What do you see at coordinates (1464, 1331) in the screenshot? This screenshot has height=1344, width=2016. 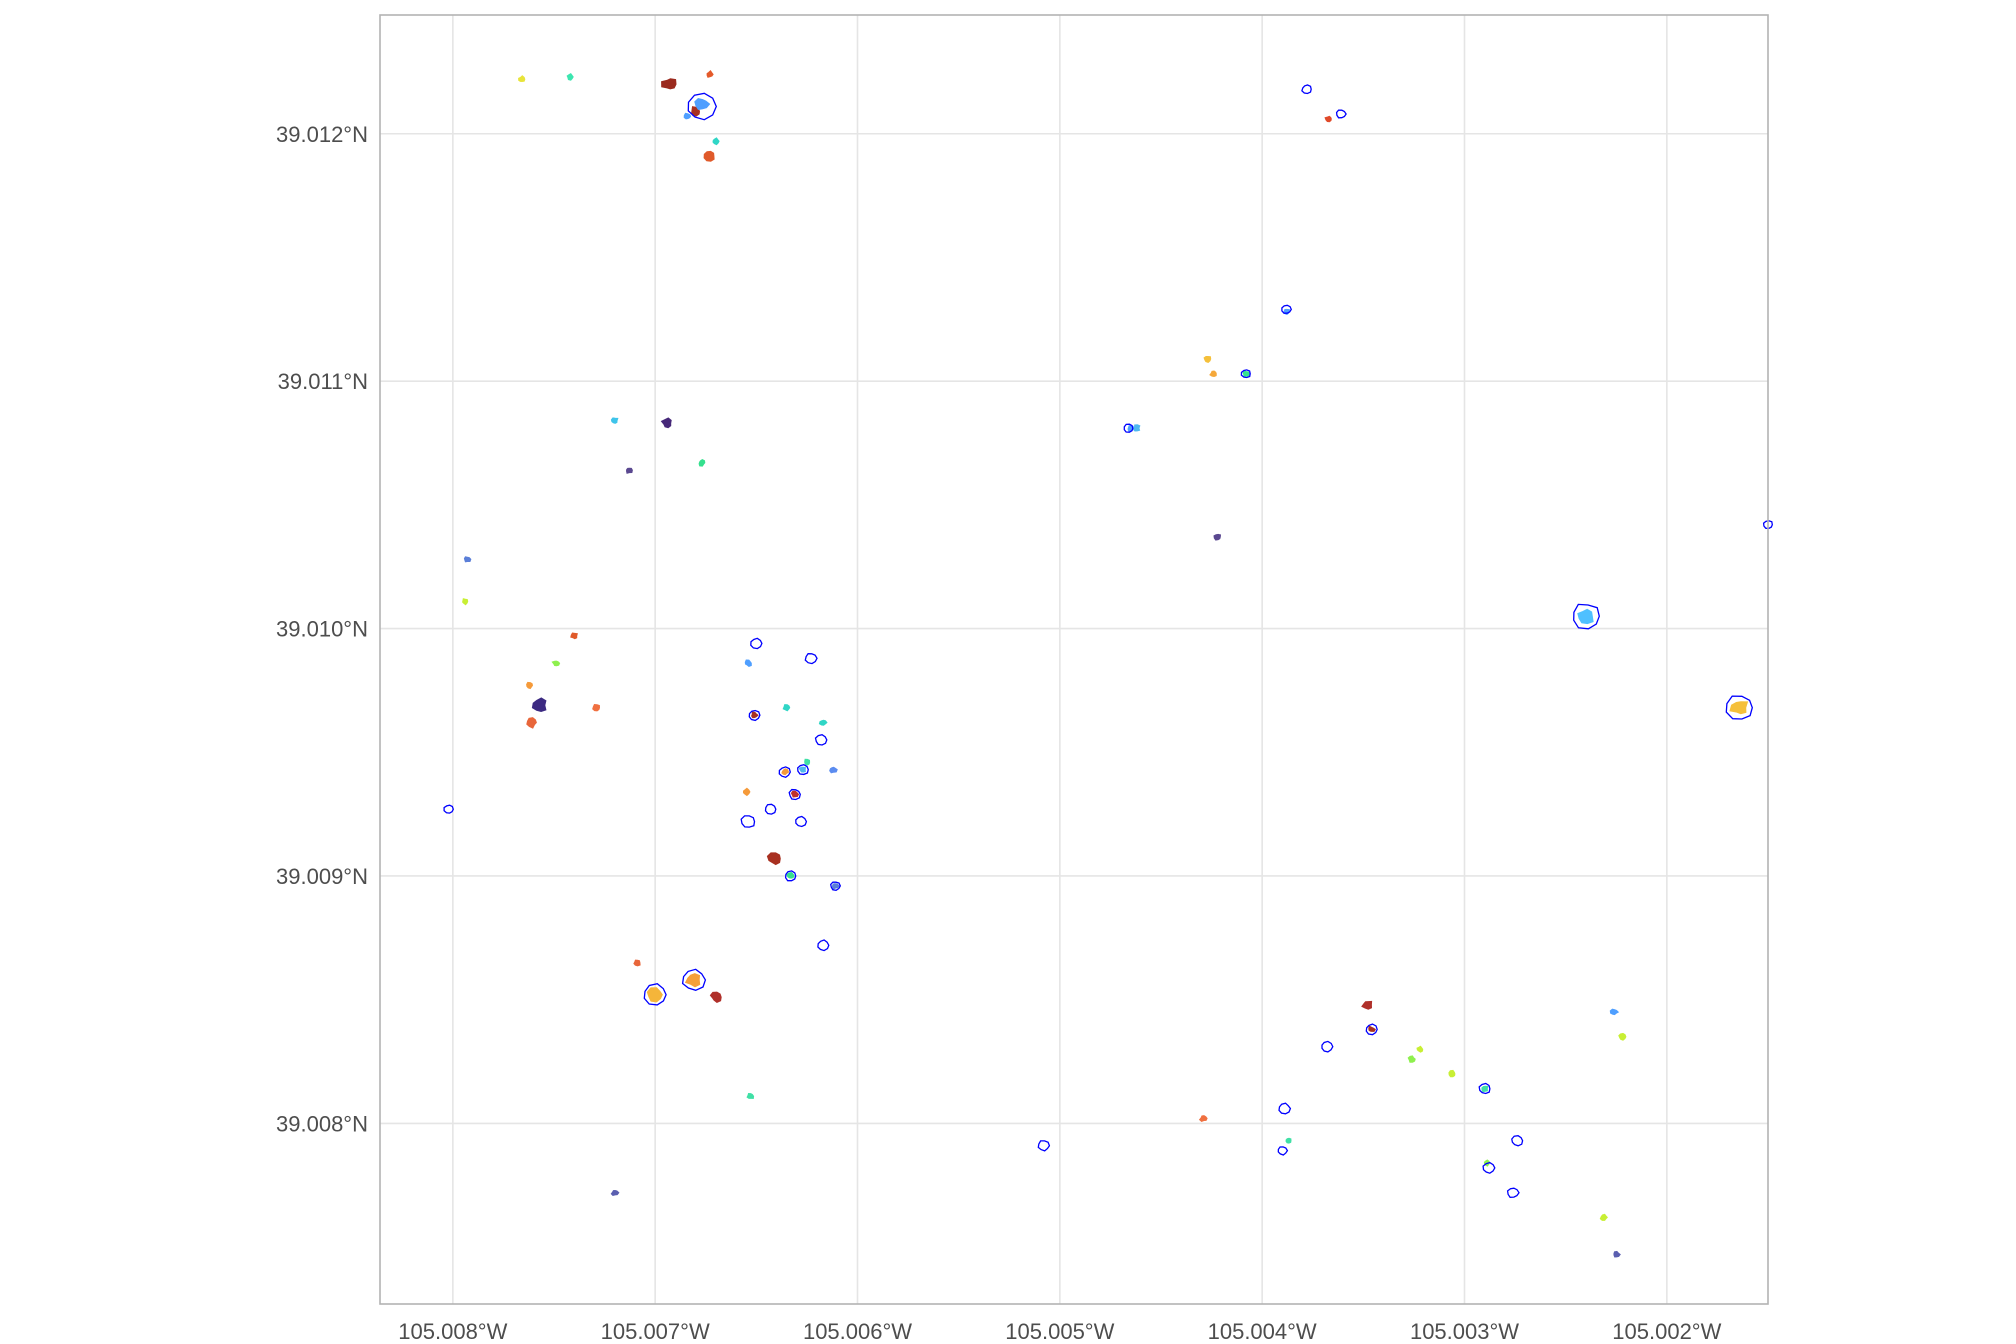 I see `x-tick-label: 105.003°W` at bounding box center [1464, 1331].